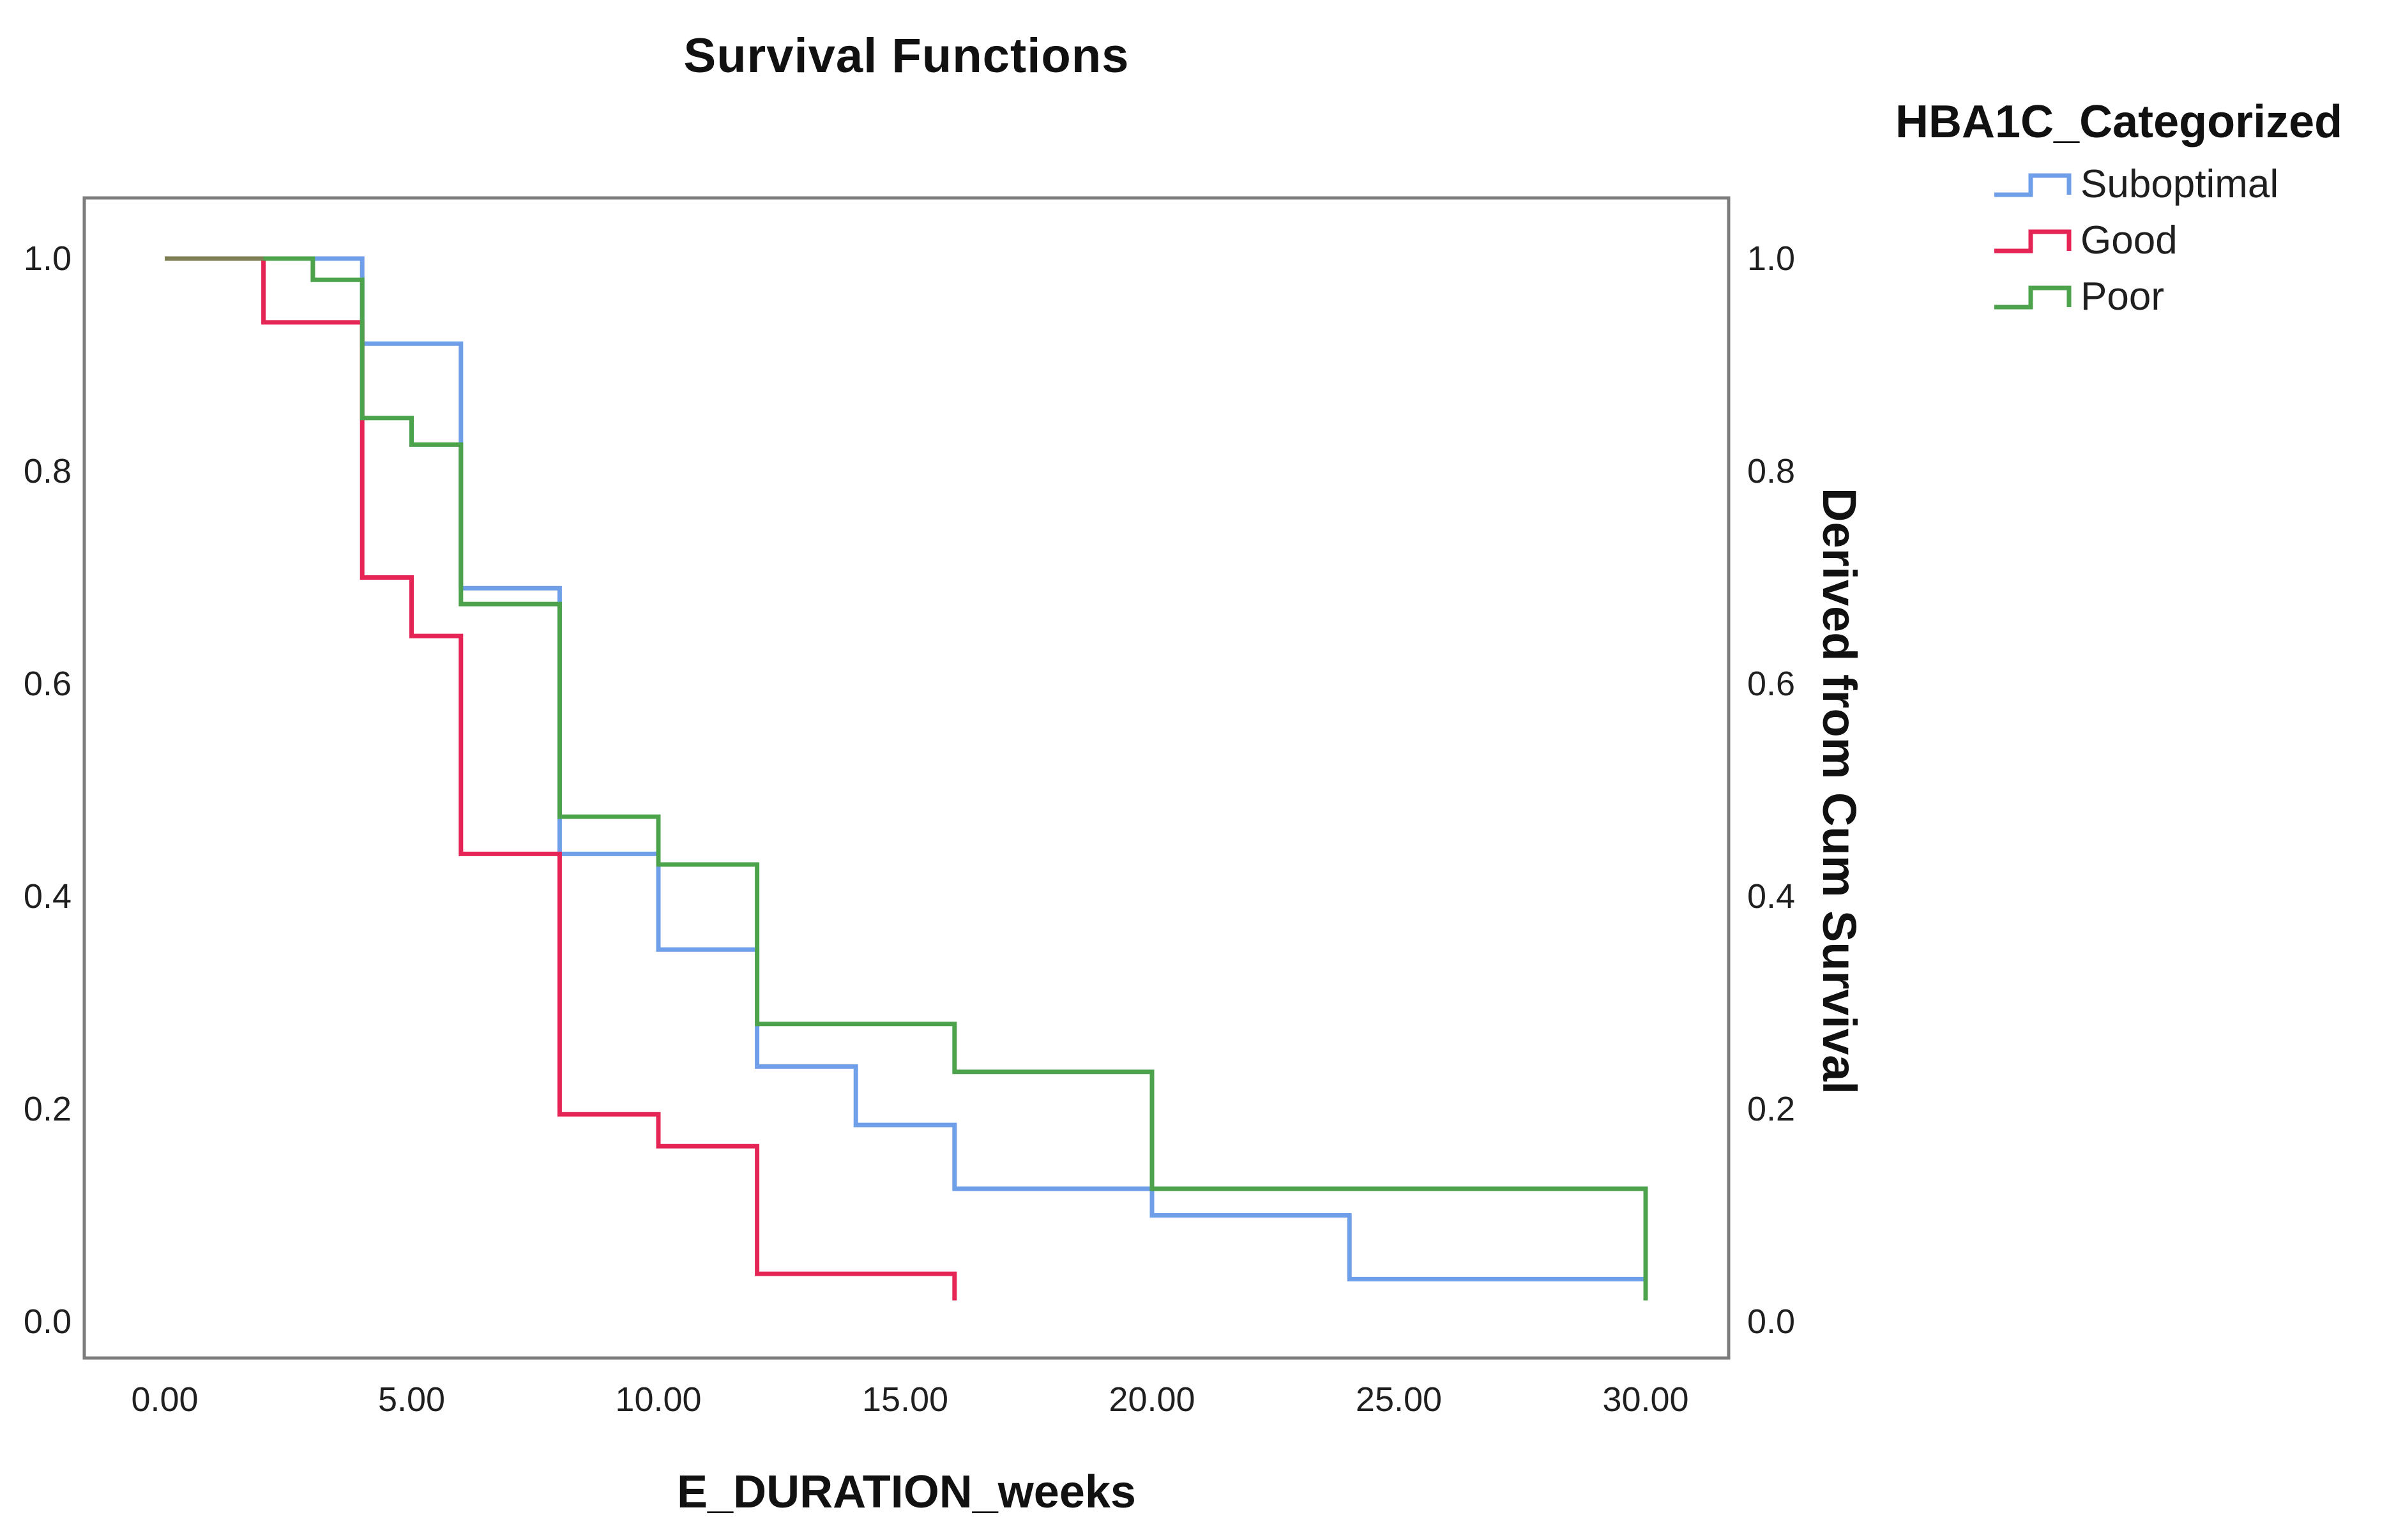 Image resolution: width=2403 pixels, height=1540 pixels. I want to click on y-tick-label-left-1.0: 1.0, so click(47, 258).